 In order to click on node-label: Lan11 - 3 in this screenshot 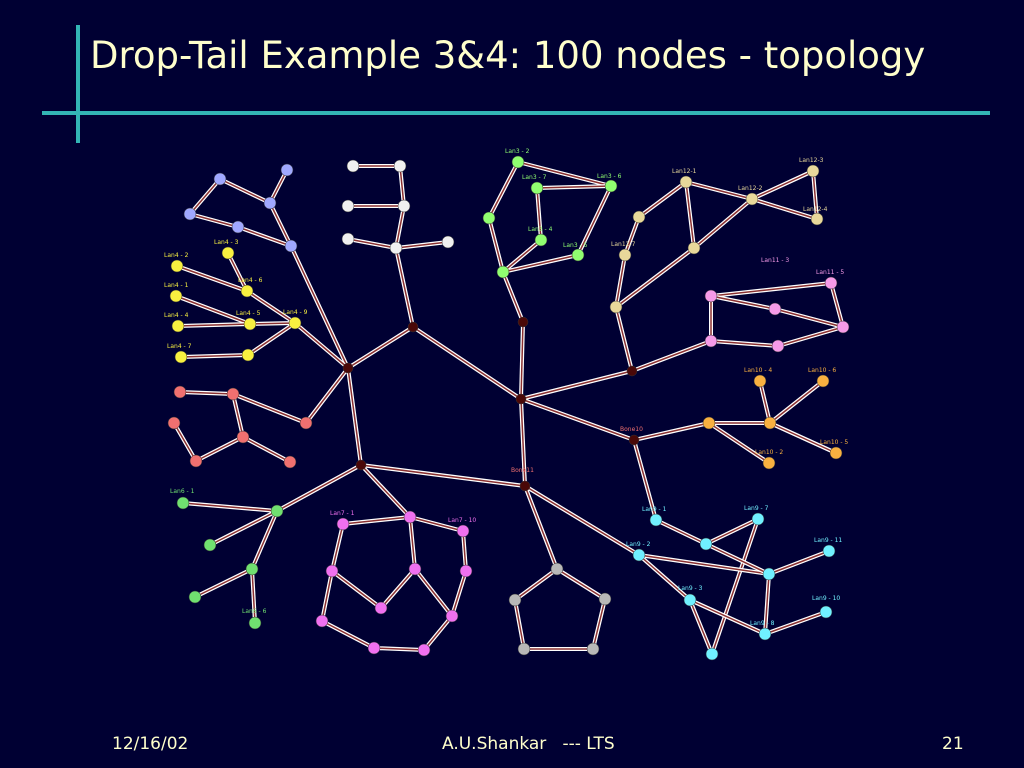, I will do `click(775, 260)`.